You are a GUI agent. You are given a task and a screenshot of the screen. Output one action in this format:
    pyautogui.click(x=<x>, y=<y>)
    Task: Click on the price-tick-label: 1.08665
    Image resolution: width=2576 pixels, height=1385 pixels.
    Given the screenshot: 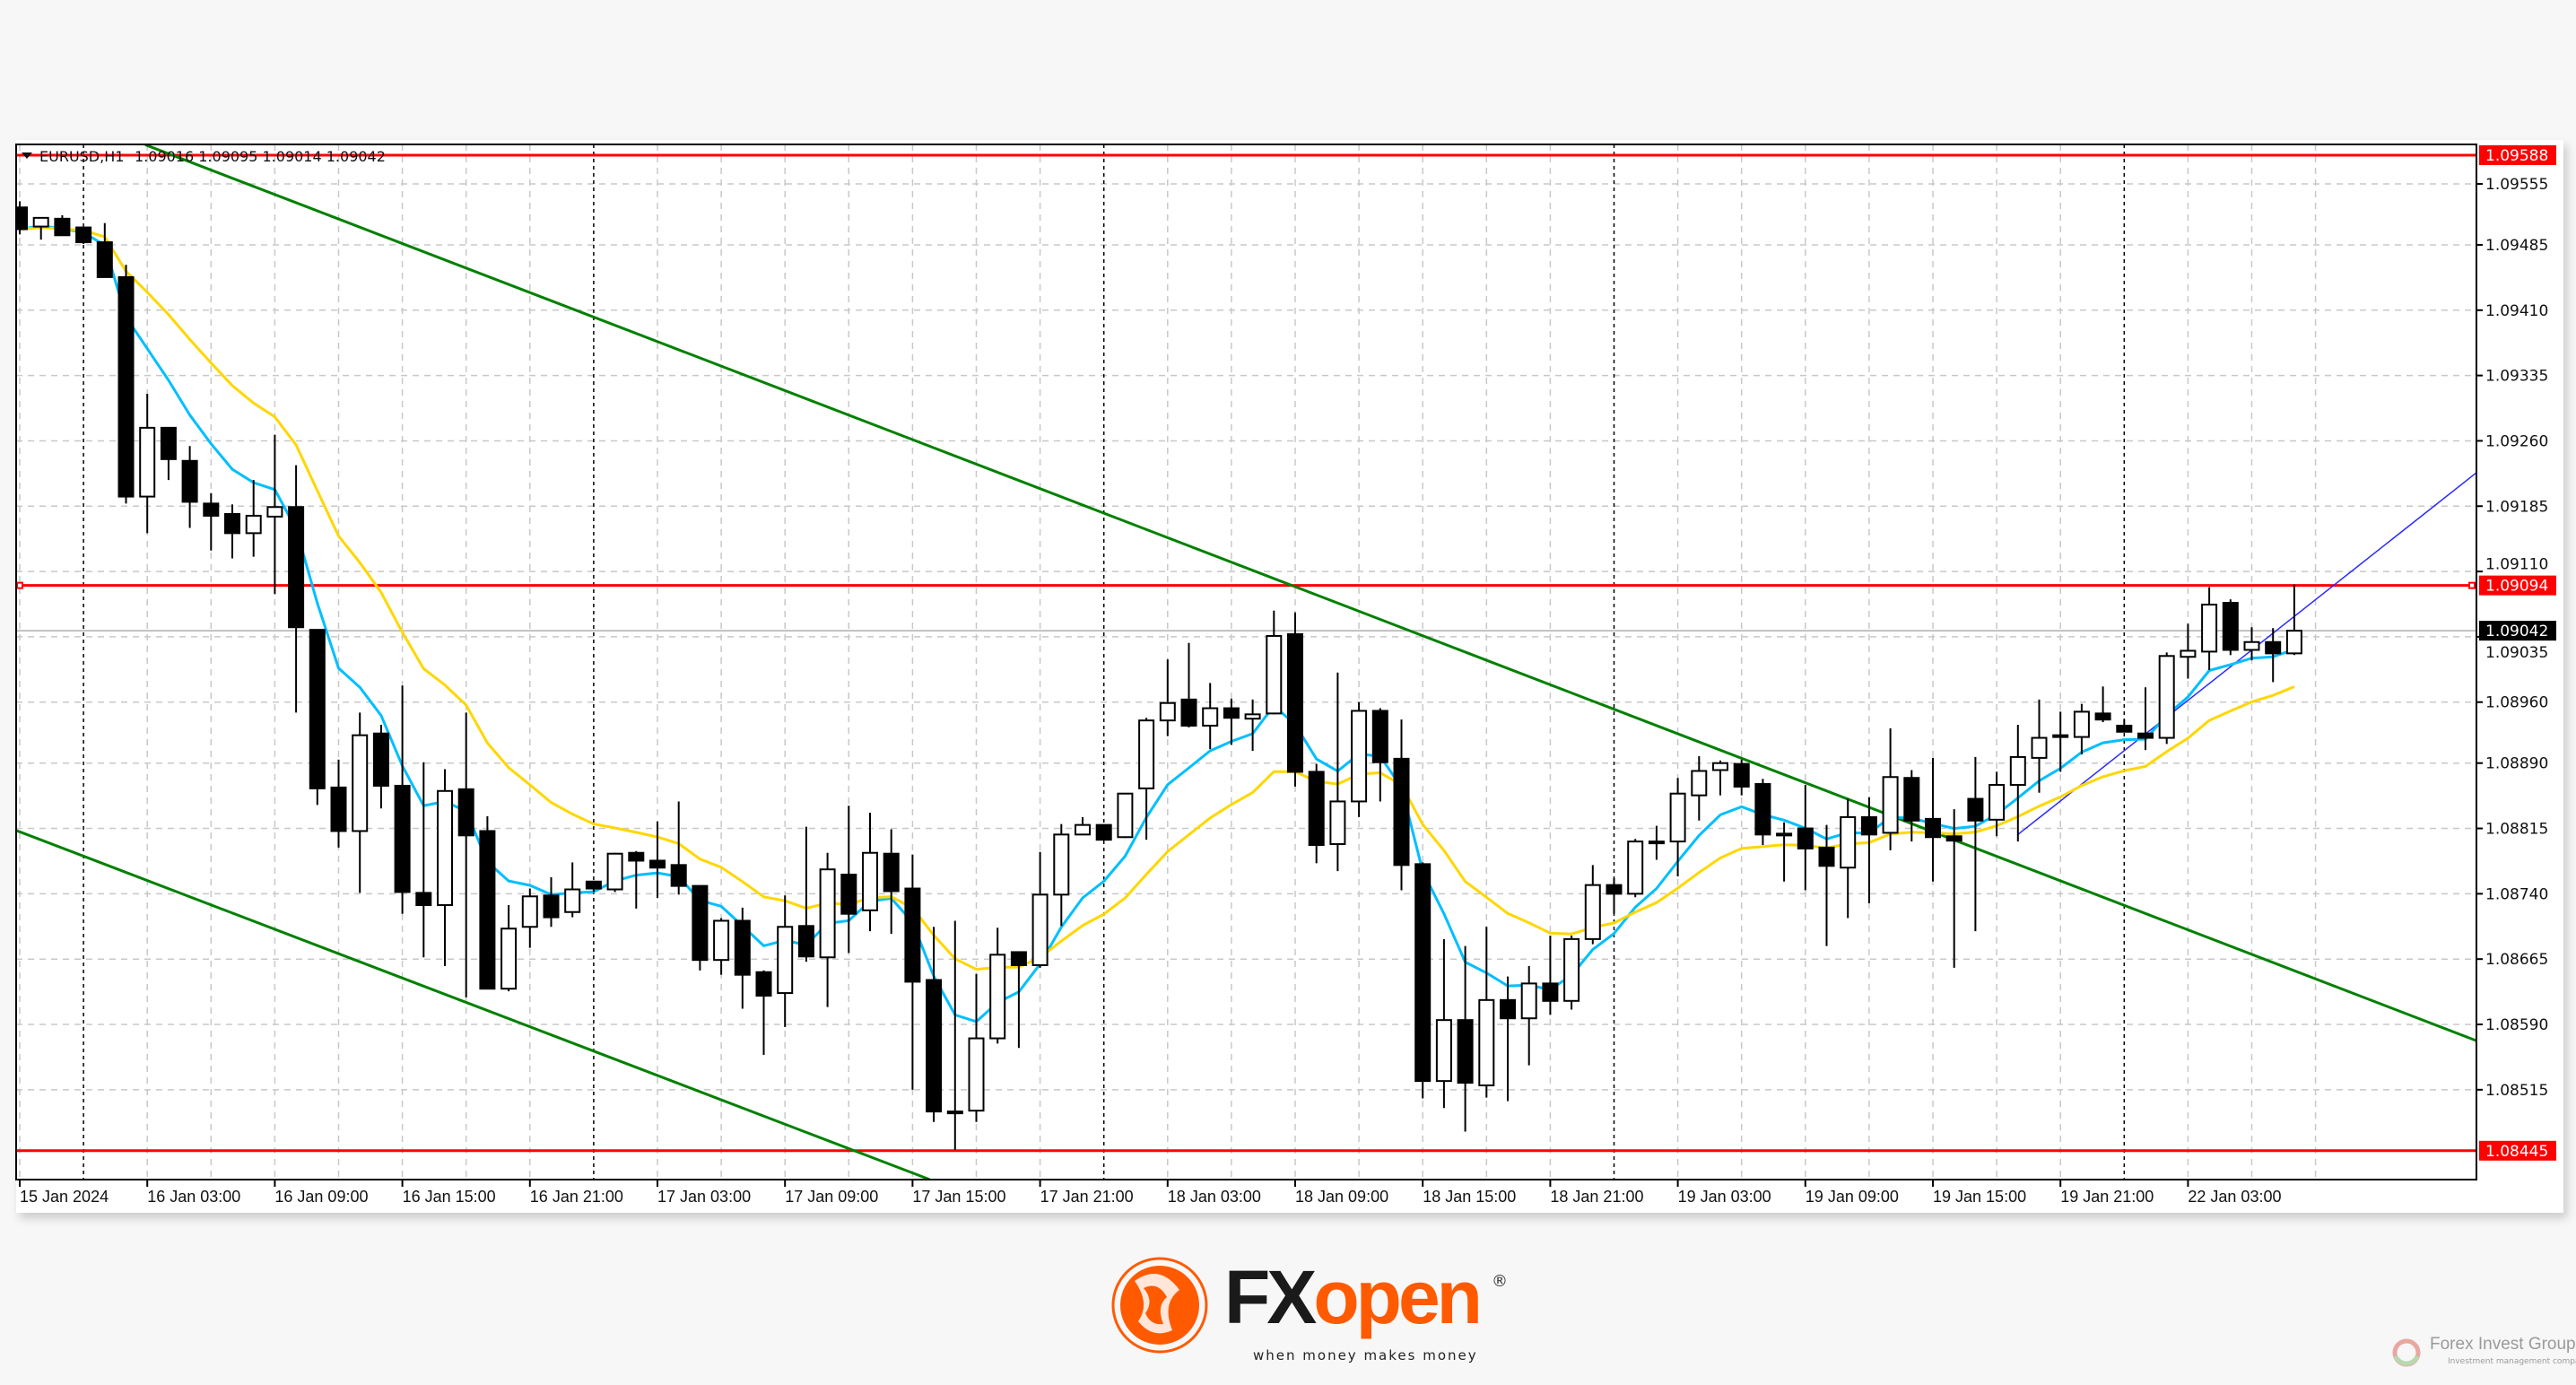 What is the action you would take?
    pyautogui.click(x=2516, y=960)
    